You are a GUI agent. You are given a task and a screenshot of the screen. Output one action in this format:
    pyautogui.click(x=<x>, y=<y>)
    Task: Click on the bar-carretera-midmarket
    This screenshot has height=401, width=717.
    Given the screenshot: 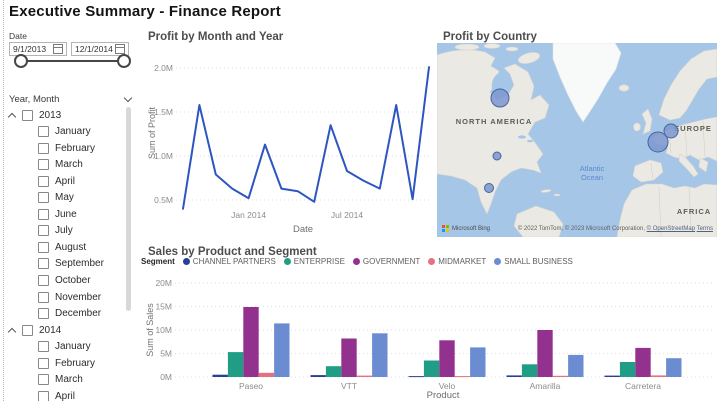 What is the action you would take?
    pyautogui.click(x=658, y=376)
    